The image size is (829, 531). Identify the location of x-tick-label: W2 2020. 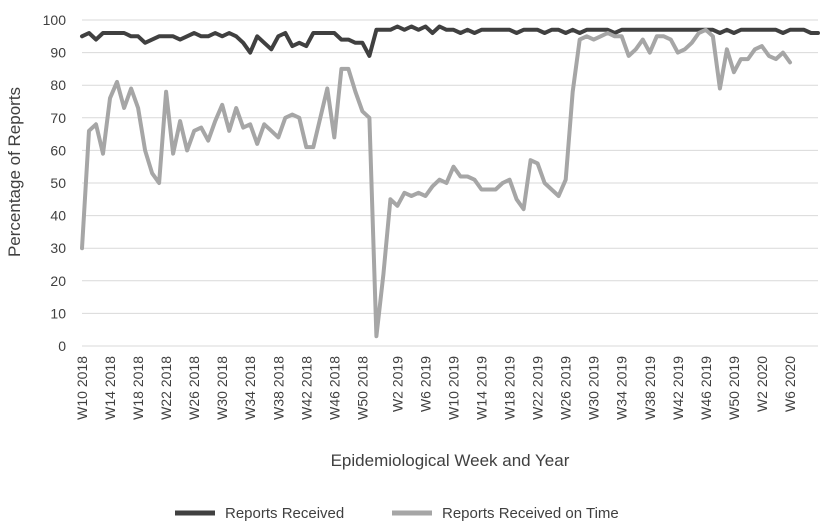
(762, 384).